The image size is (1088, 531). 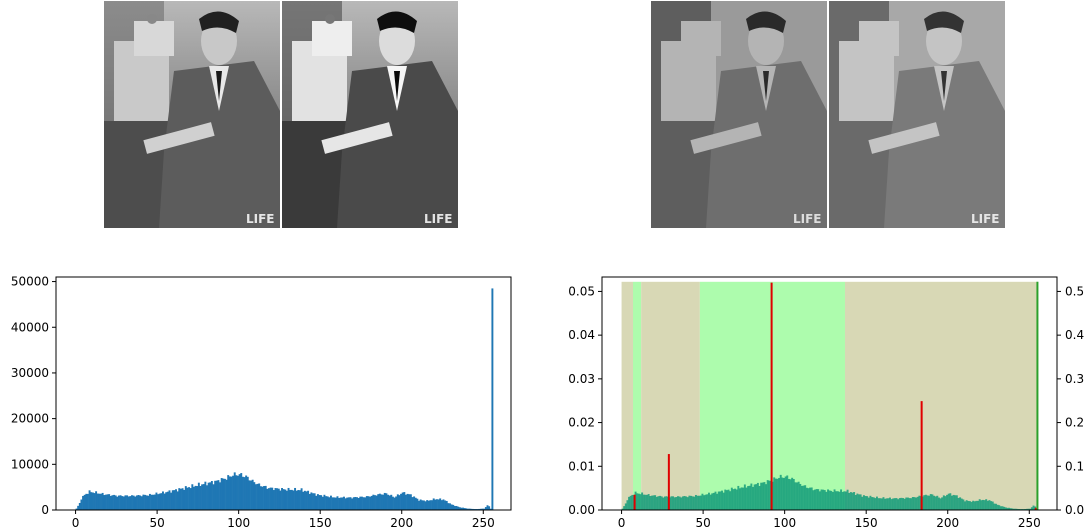 I want to click on y-tick-label: 40000, so click(x=30, y=327).